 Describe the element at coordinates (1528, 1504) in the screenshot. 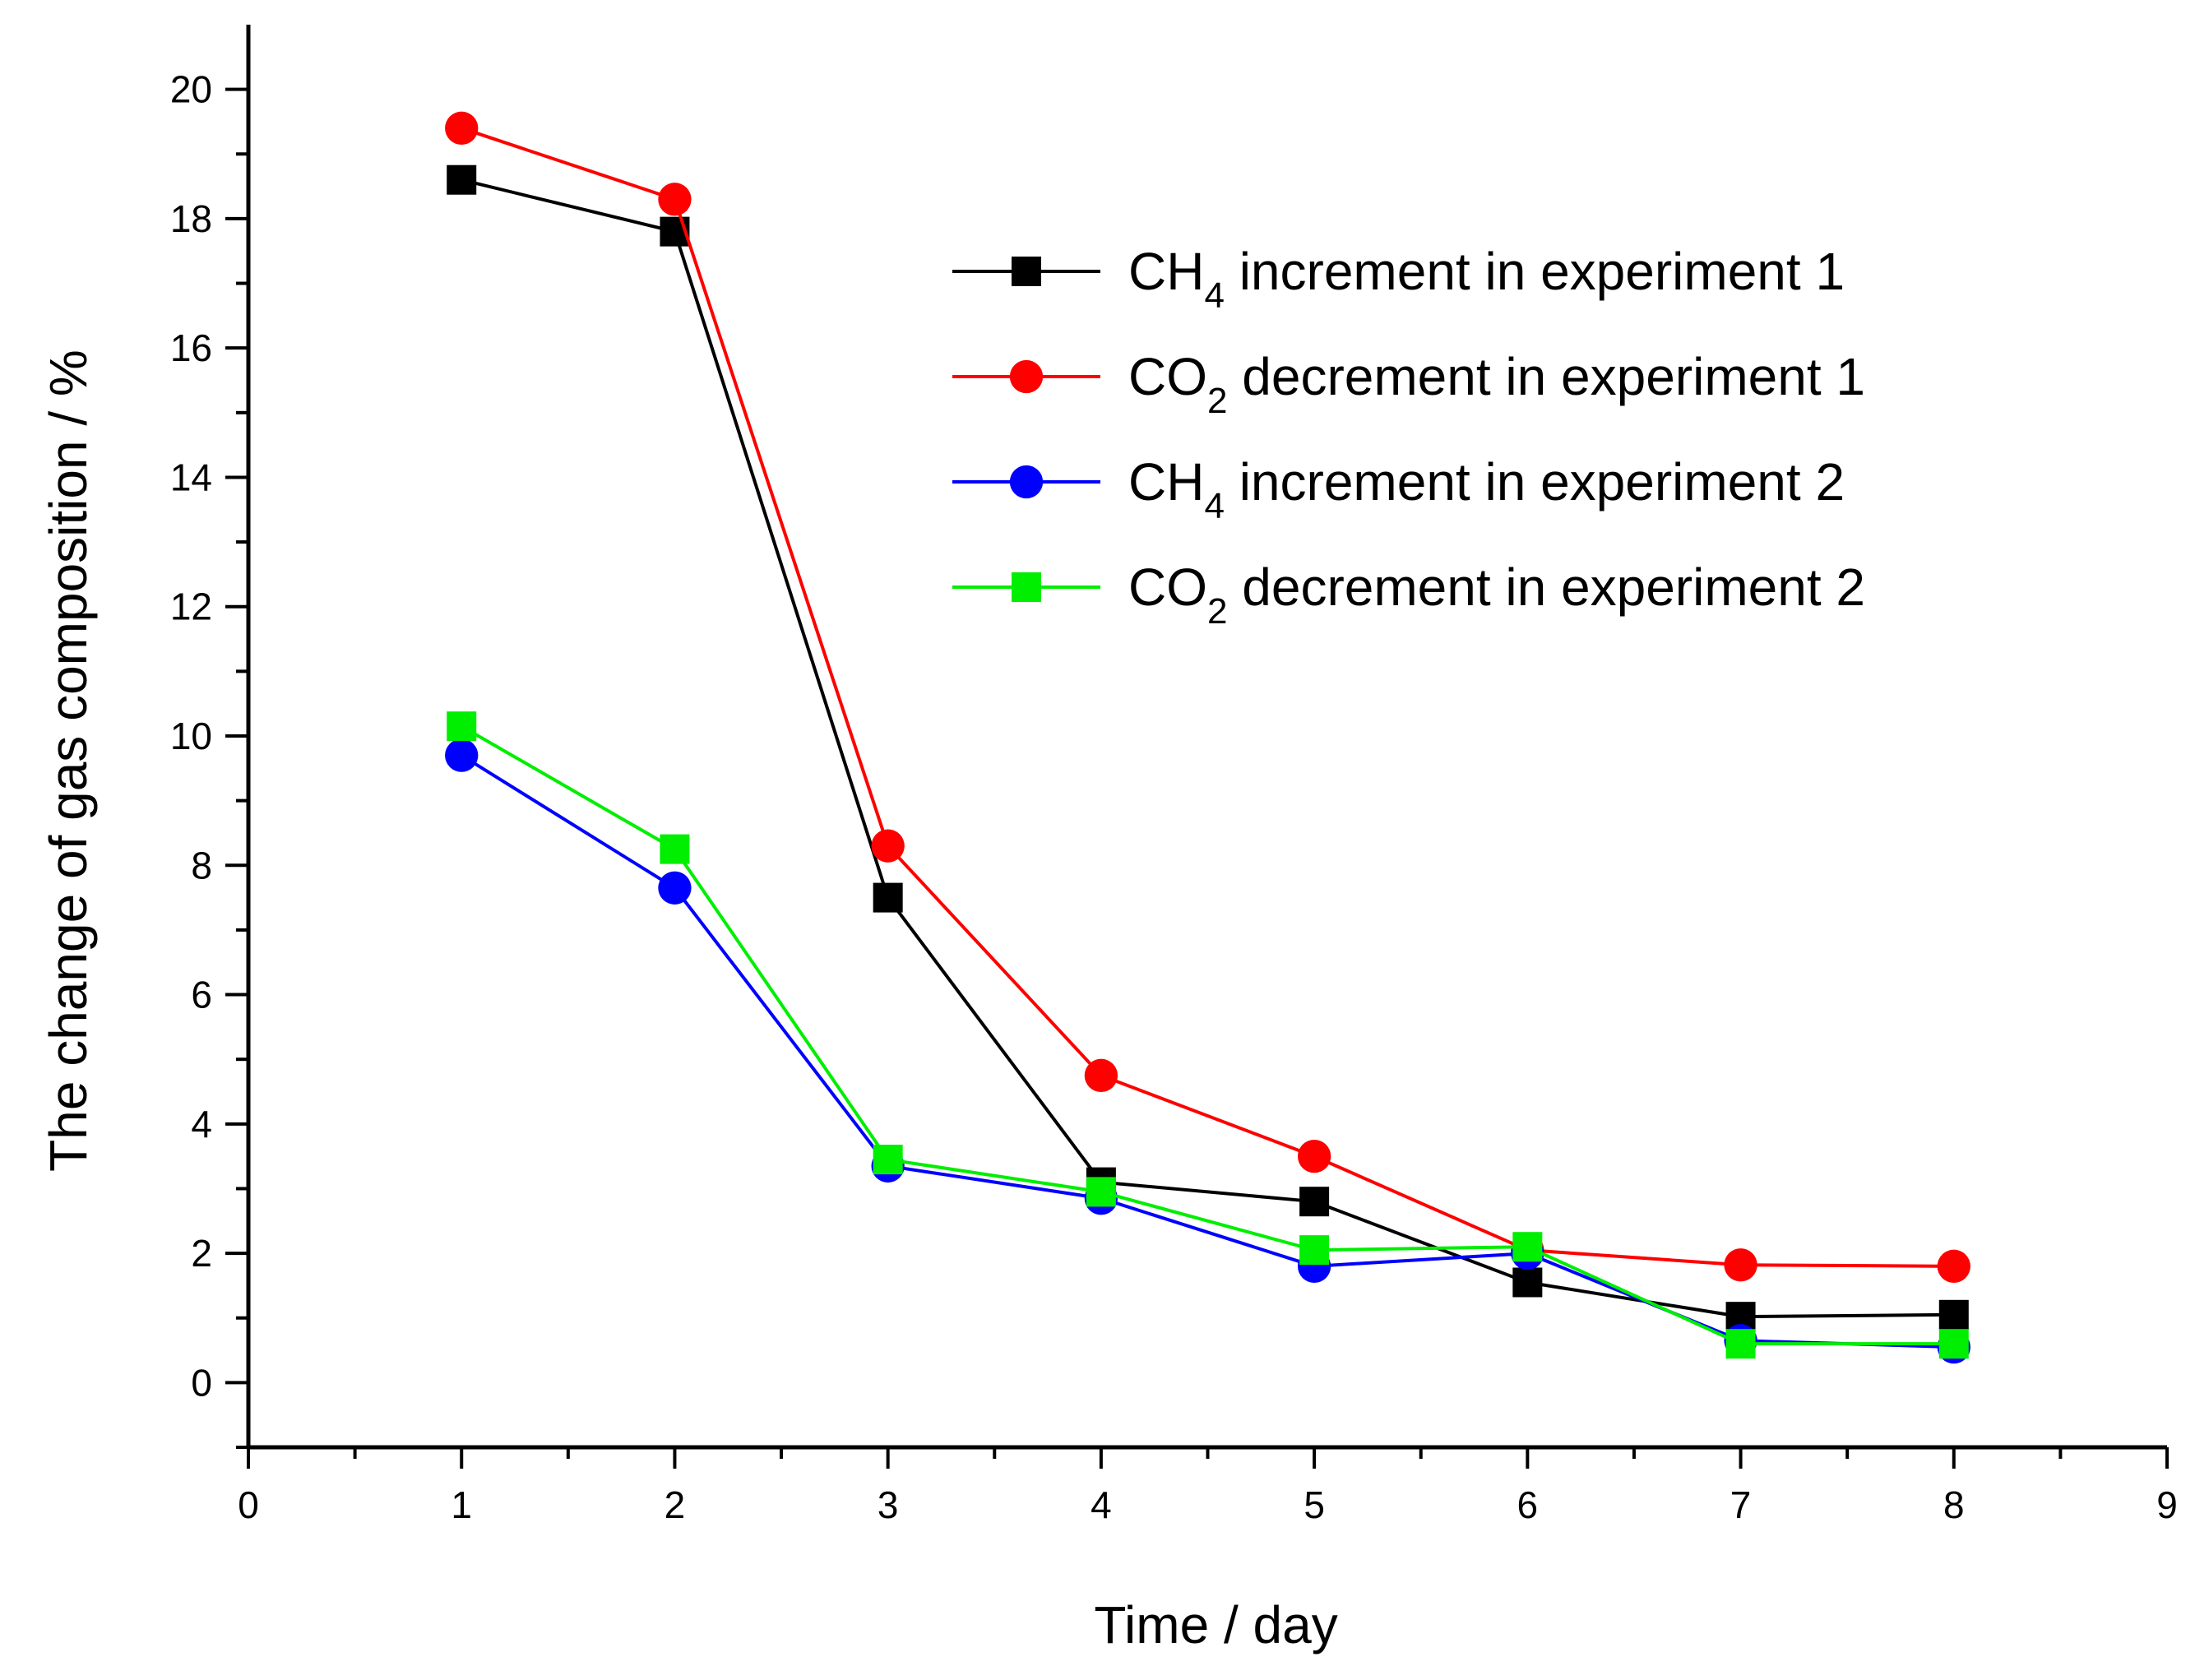

I see `x-tick-label: 6` at that location.